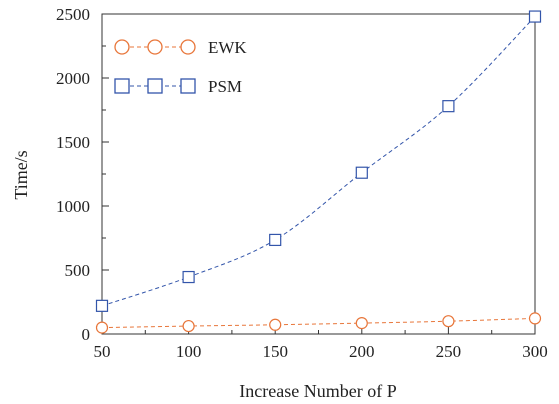  What do you see at coordinates (321, 344) in the screenshot?
I see `x-ticks: 50 100 150 200 250 300` at bounding box center [321, 344].